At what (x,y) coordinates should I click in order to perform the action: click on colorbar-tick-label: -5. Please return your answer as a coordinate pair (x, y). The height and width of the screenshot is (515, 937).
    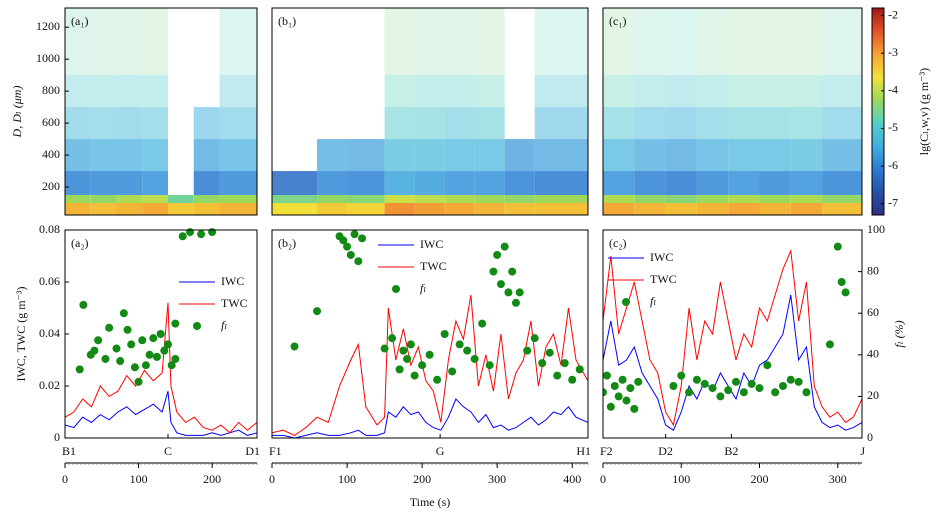
    Looking at the image, I should click on (893, 127).